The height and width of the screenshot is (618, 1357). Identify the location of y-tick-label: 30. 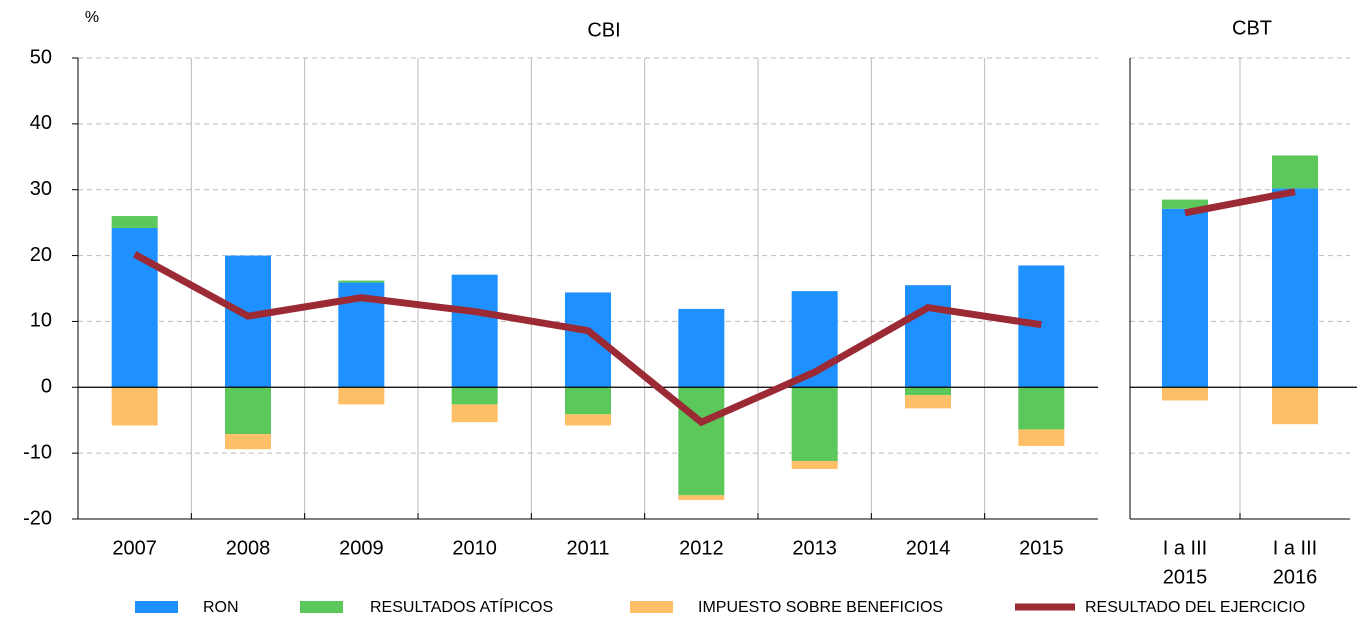
(41, 189).